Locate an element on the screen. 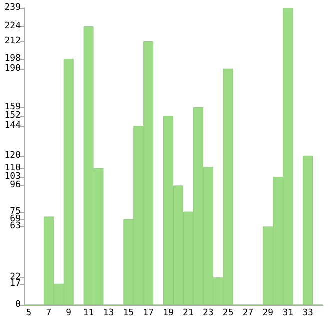 This screenshot has width=333, height=321. y-tick-label: 110 is located at coordinates (12, 168).